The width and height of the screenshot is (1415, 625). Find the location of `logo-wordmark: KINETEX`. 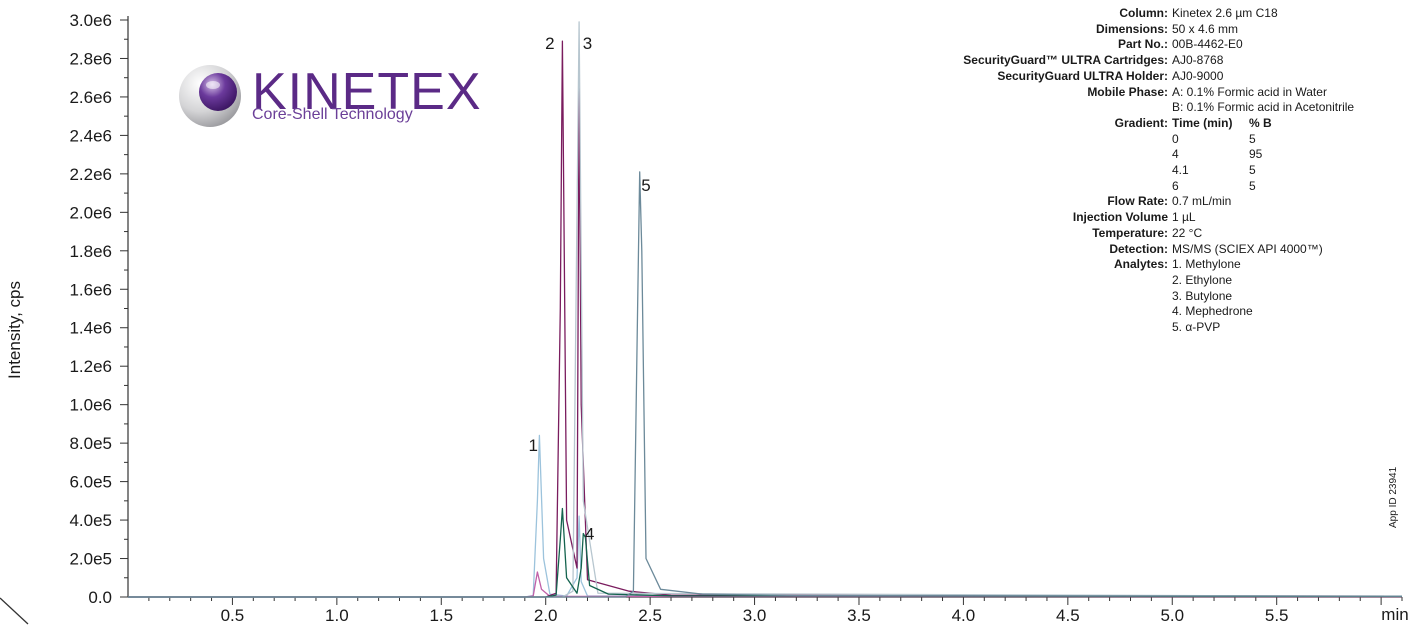

logo-wordmark: KINETEX is located at coordinates (367, 92).